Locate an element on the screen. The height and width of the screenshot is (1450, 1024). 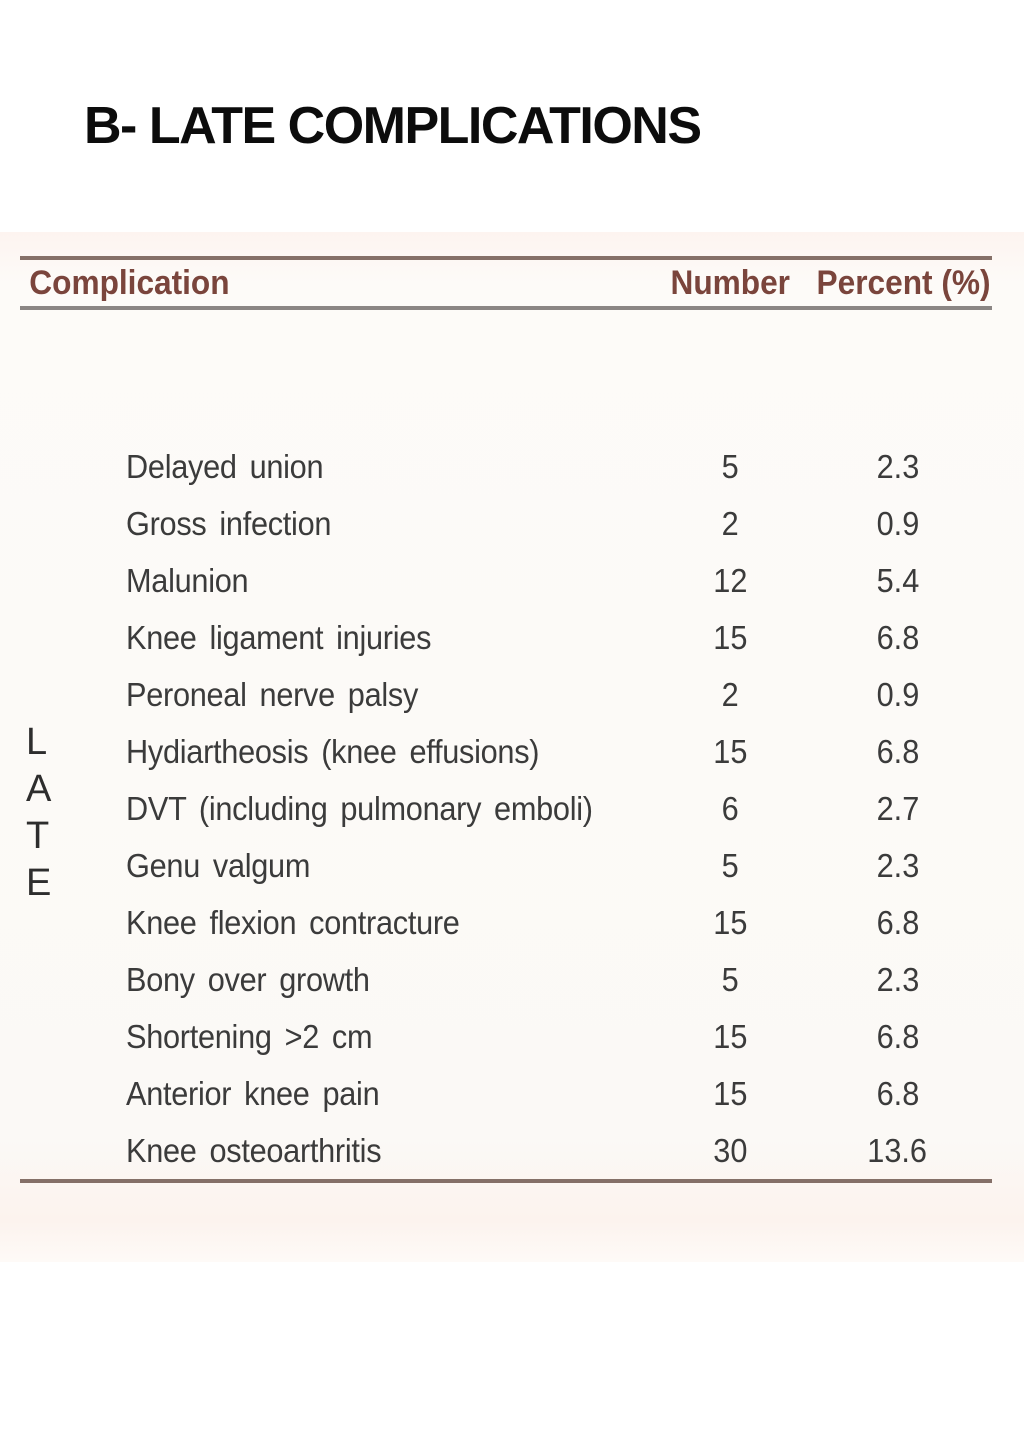
complication-cell: DVT (including pulmonary emboli) is located at coordinates (313, 809).